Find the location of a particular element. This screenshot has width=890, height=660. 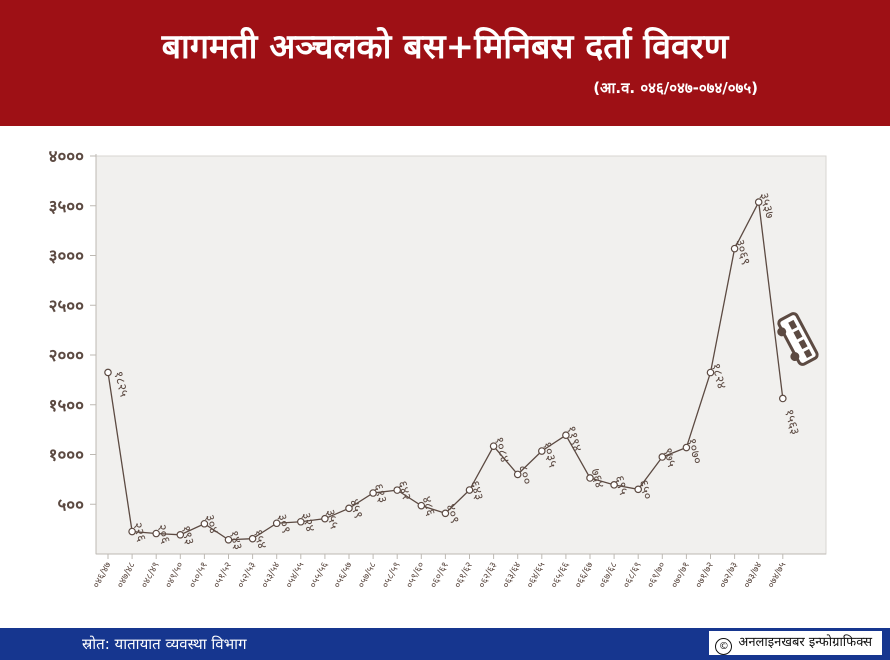

data-label: ८०० is located at coordinates (526, 474).